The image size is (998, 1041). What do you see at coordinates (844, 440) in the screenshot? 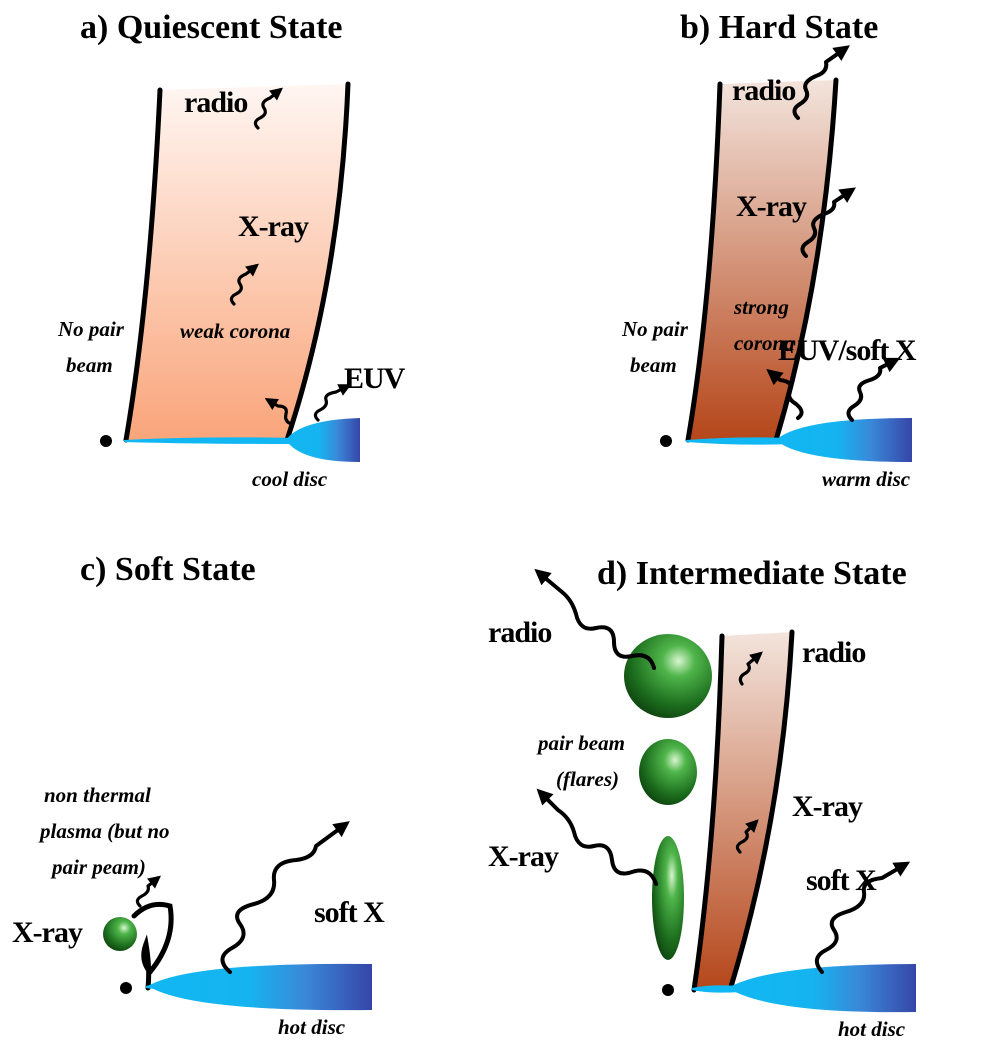
I see `disc-b` at bounding box center [844, 440].